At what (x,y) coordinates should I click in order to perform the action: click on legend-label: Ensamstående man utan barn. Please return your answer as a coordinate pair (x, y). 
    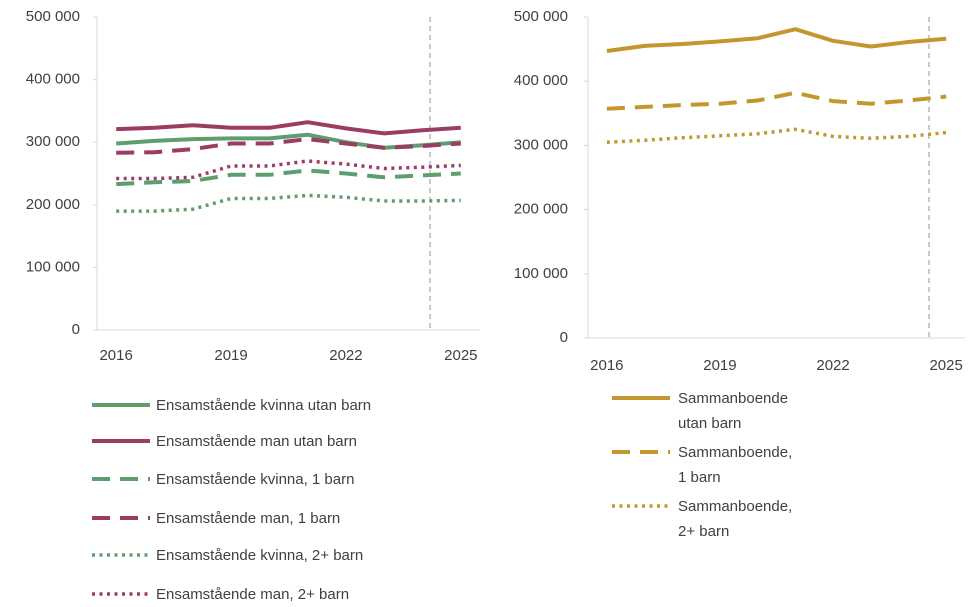
    Looking at the image, I should click on (256, 441).